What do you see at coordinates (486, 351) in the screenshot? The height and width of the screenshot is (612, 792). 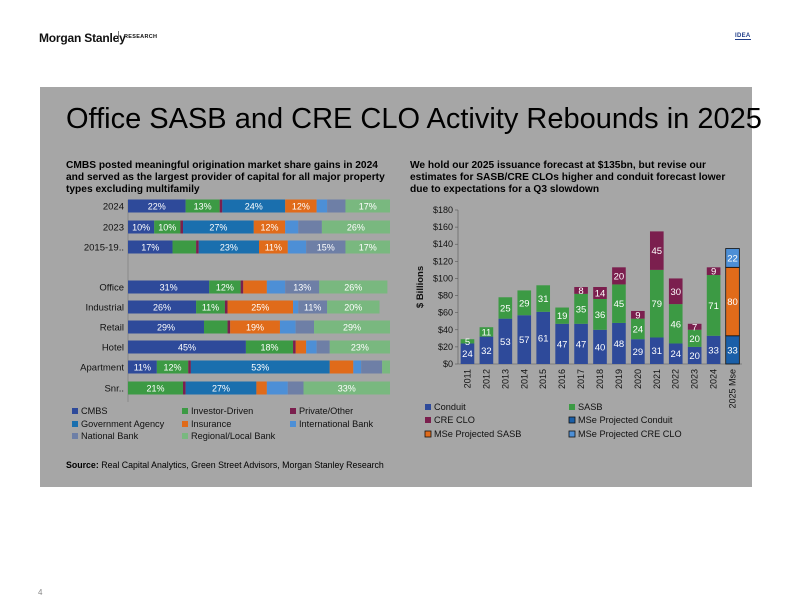 I see `issuance-data-label: 32` at bounding box center [486, 351].